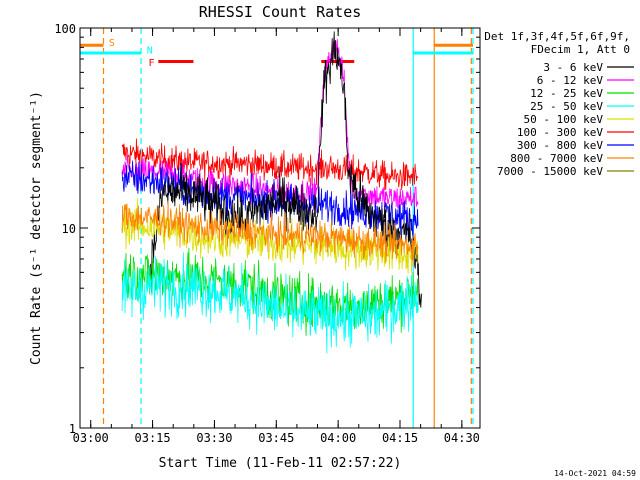  Describe the element at coordinates (566, 93) in the screenshot. I see `legend-entry-label: 12 - 25 keV` at that location.